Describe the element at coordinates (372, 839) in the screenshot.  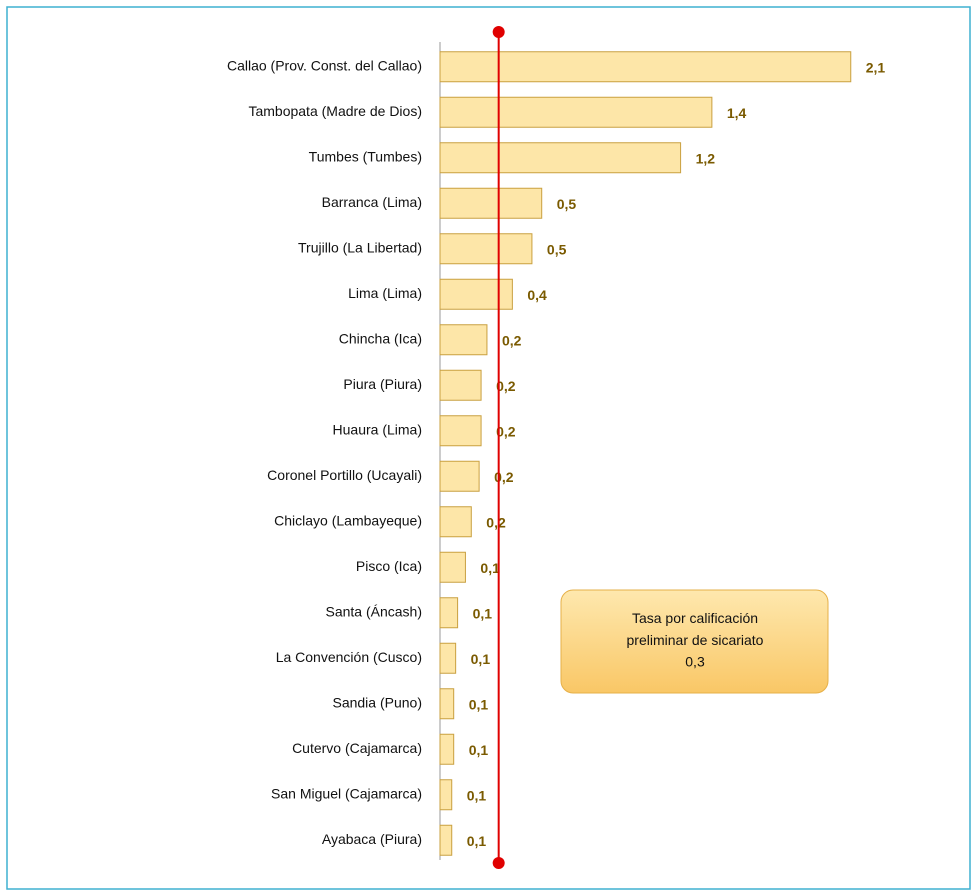
I see `category-label: Ayabaca (Piura)` at that location.